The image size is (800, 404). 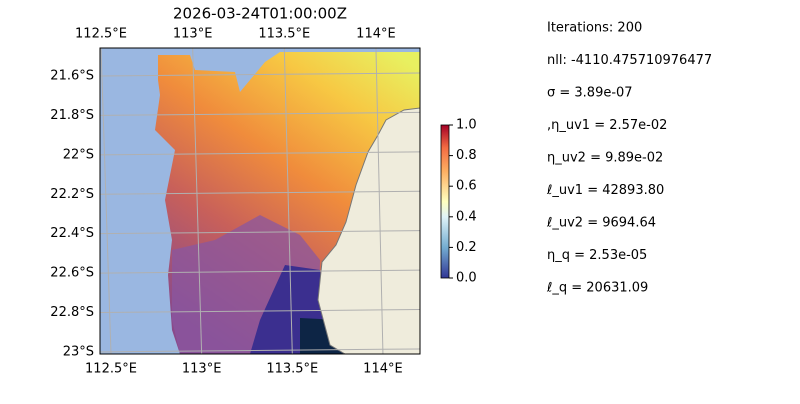 What do you see at coordinates (284, 34) in the screenshot?
I see `x-tick-label-top: 113.5°E` at bounding box center [284, 34].